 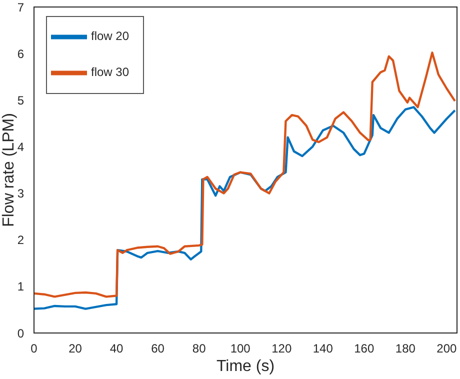 I want to click on x-axis-title: Time (s), so click(x=245, y=366).